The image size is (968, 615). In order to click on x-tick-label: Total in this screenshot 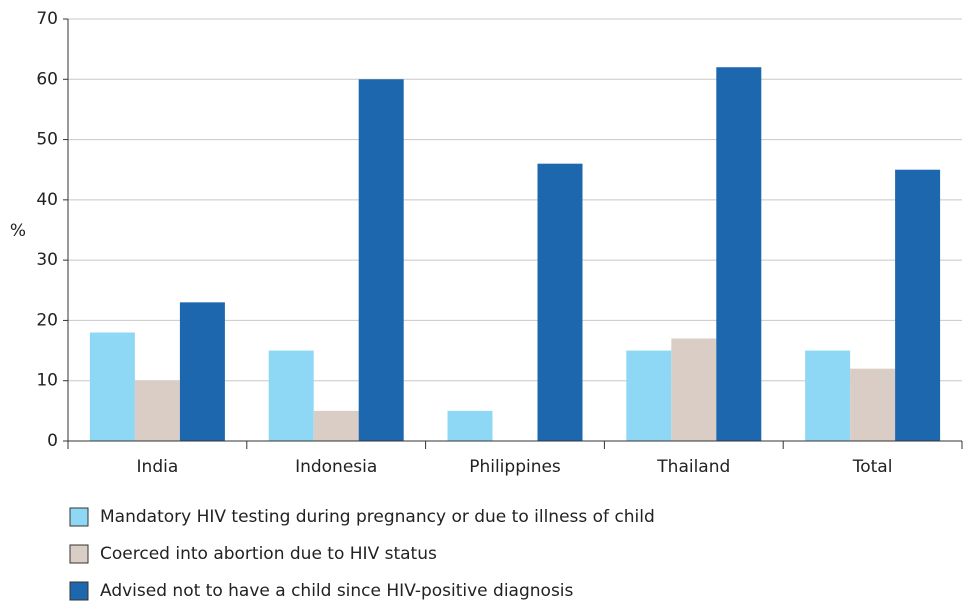, I will do `click(872, 467)`.